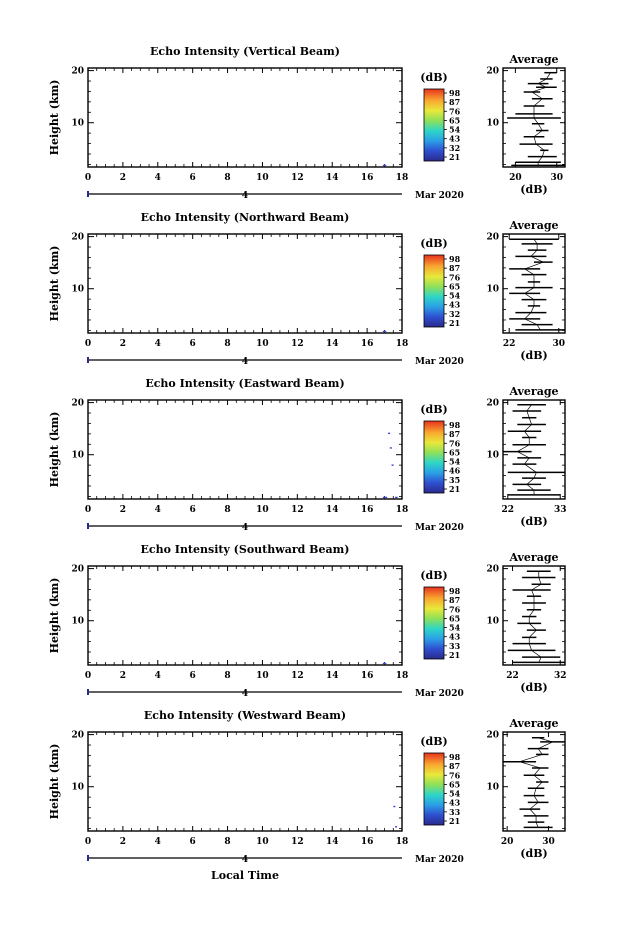 This screenshot has height=929, width=618. I want to click on average-x-label: (dB), so click(533, 853).